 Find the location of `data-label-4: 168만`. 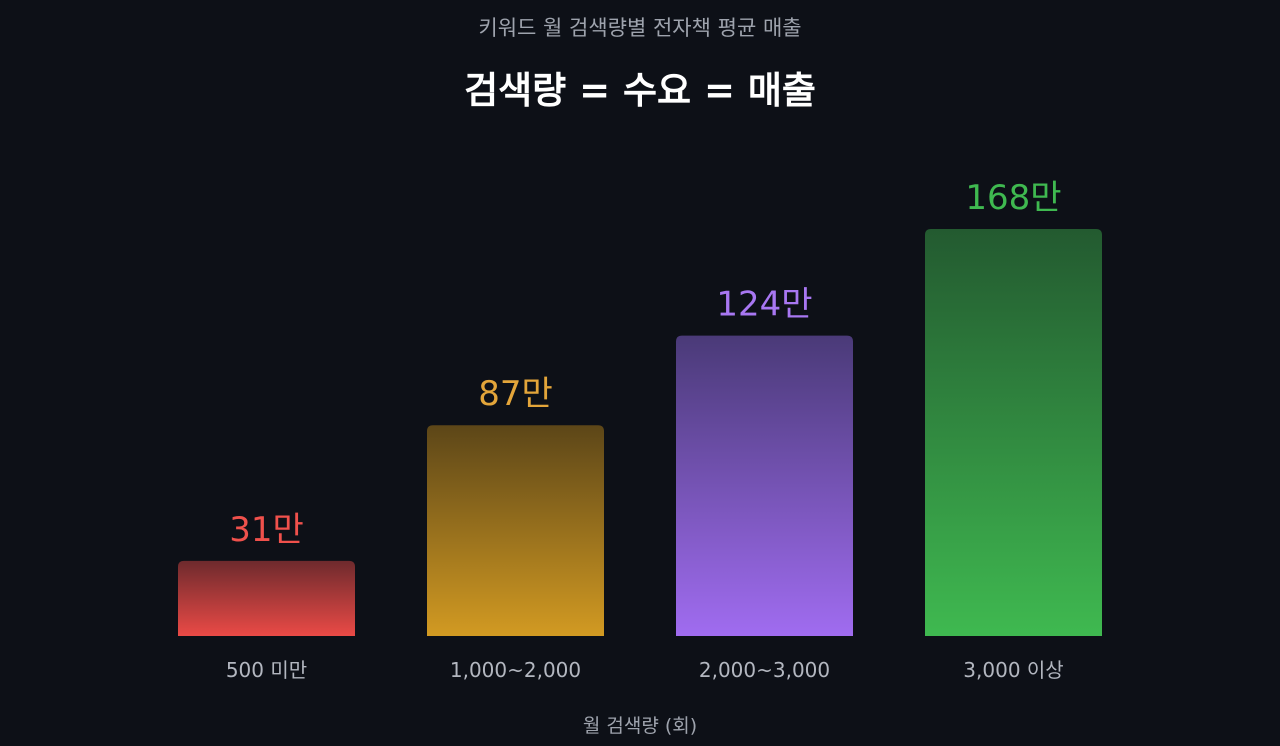

data-label-4: 168만 is located at coordinates (1013, 198).